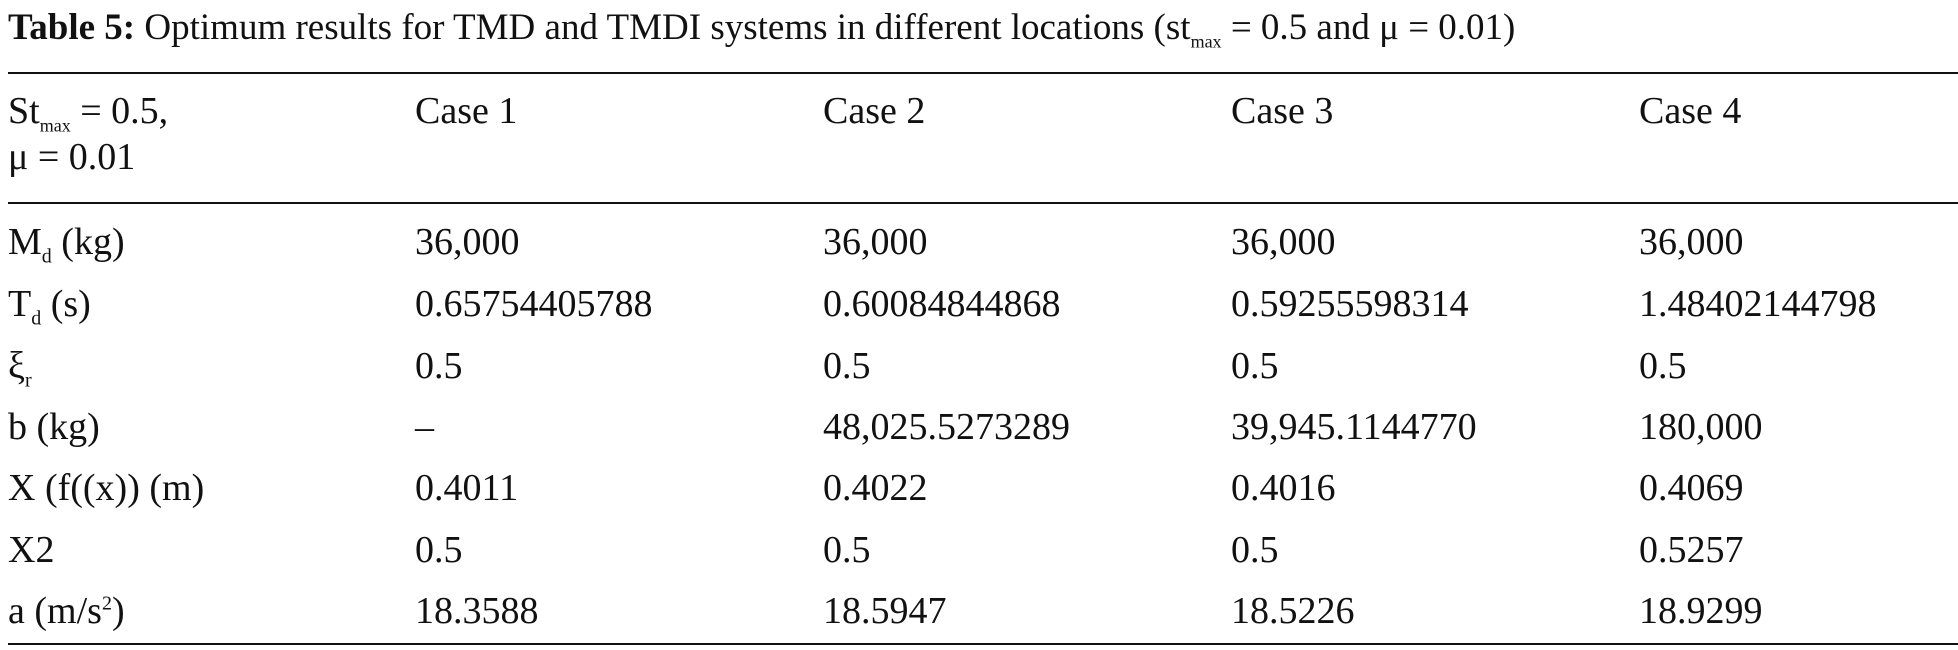 Image resolution: width=1958 pixels, height=650 pixels. Describe the element at coordinates (942, 304) in the screenshot. I see `table-cell: 0.60084844868` at that location.